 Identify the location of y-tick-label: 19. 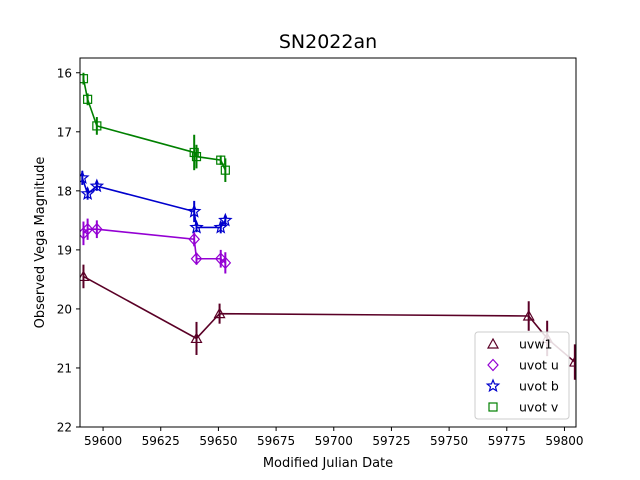
(64, 250).